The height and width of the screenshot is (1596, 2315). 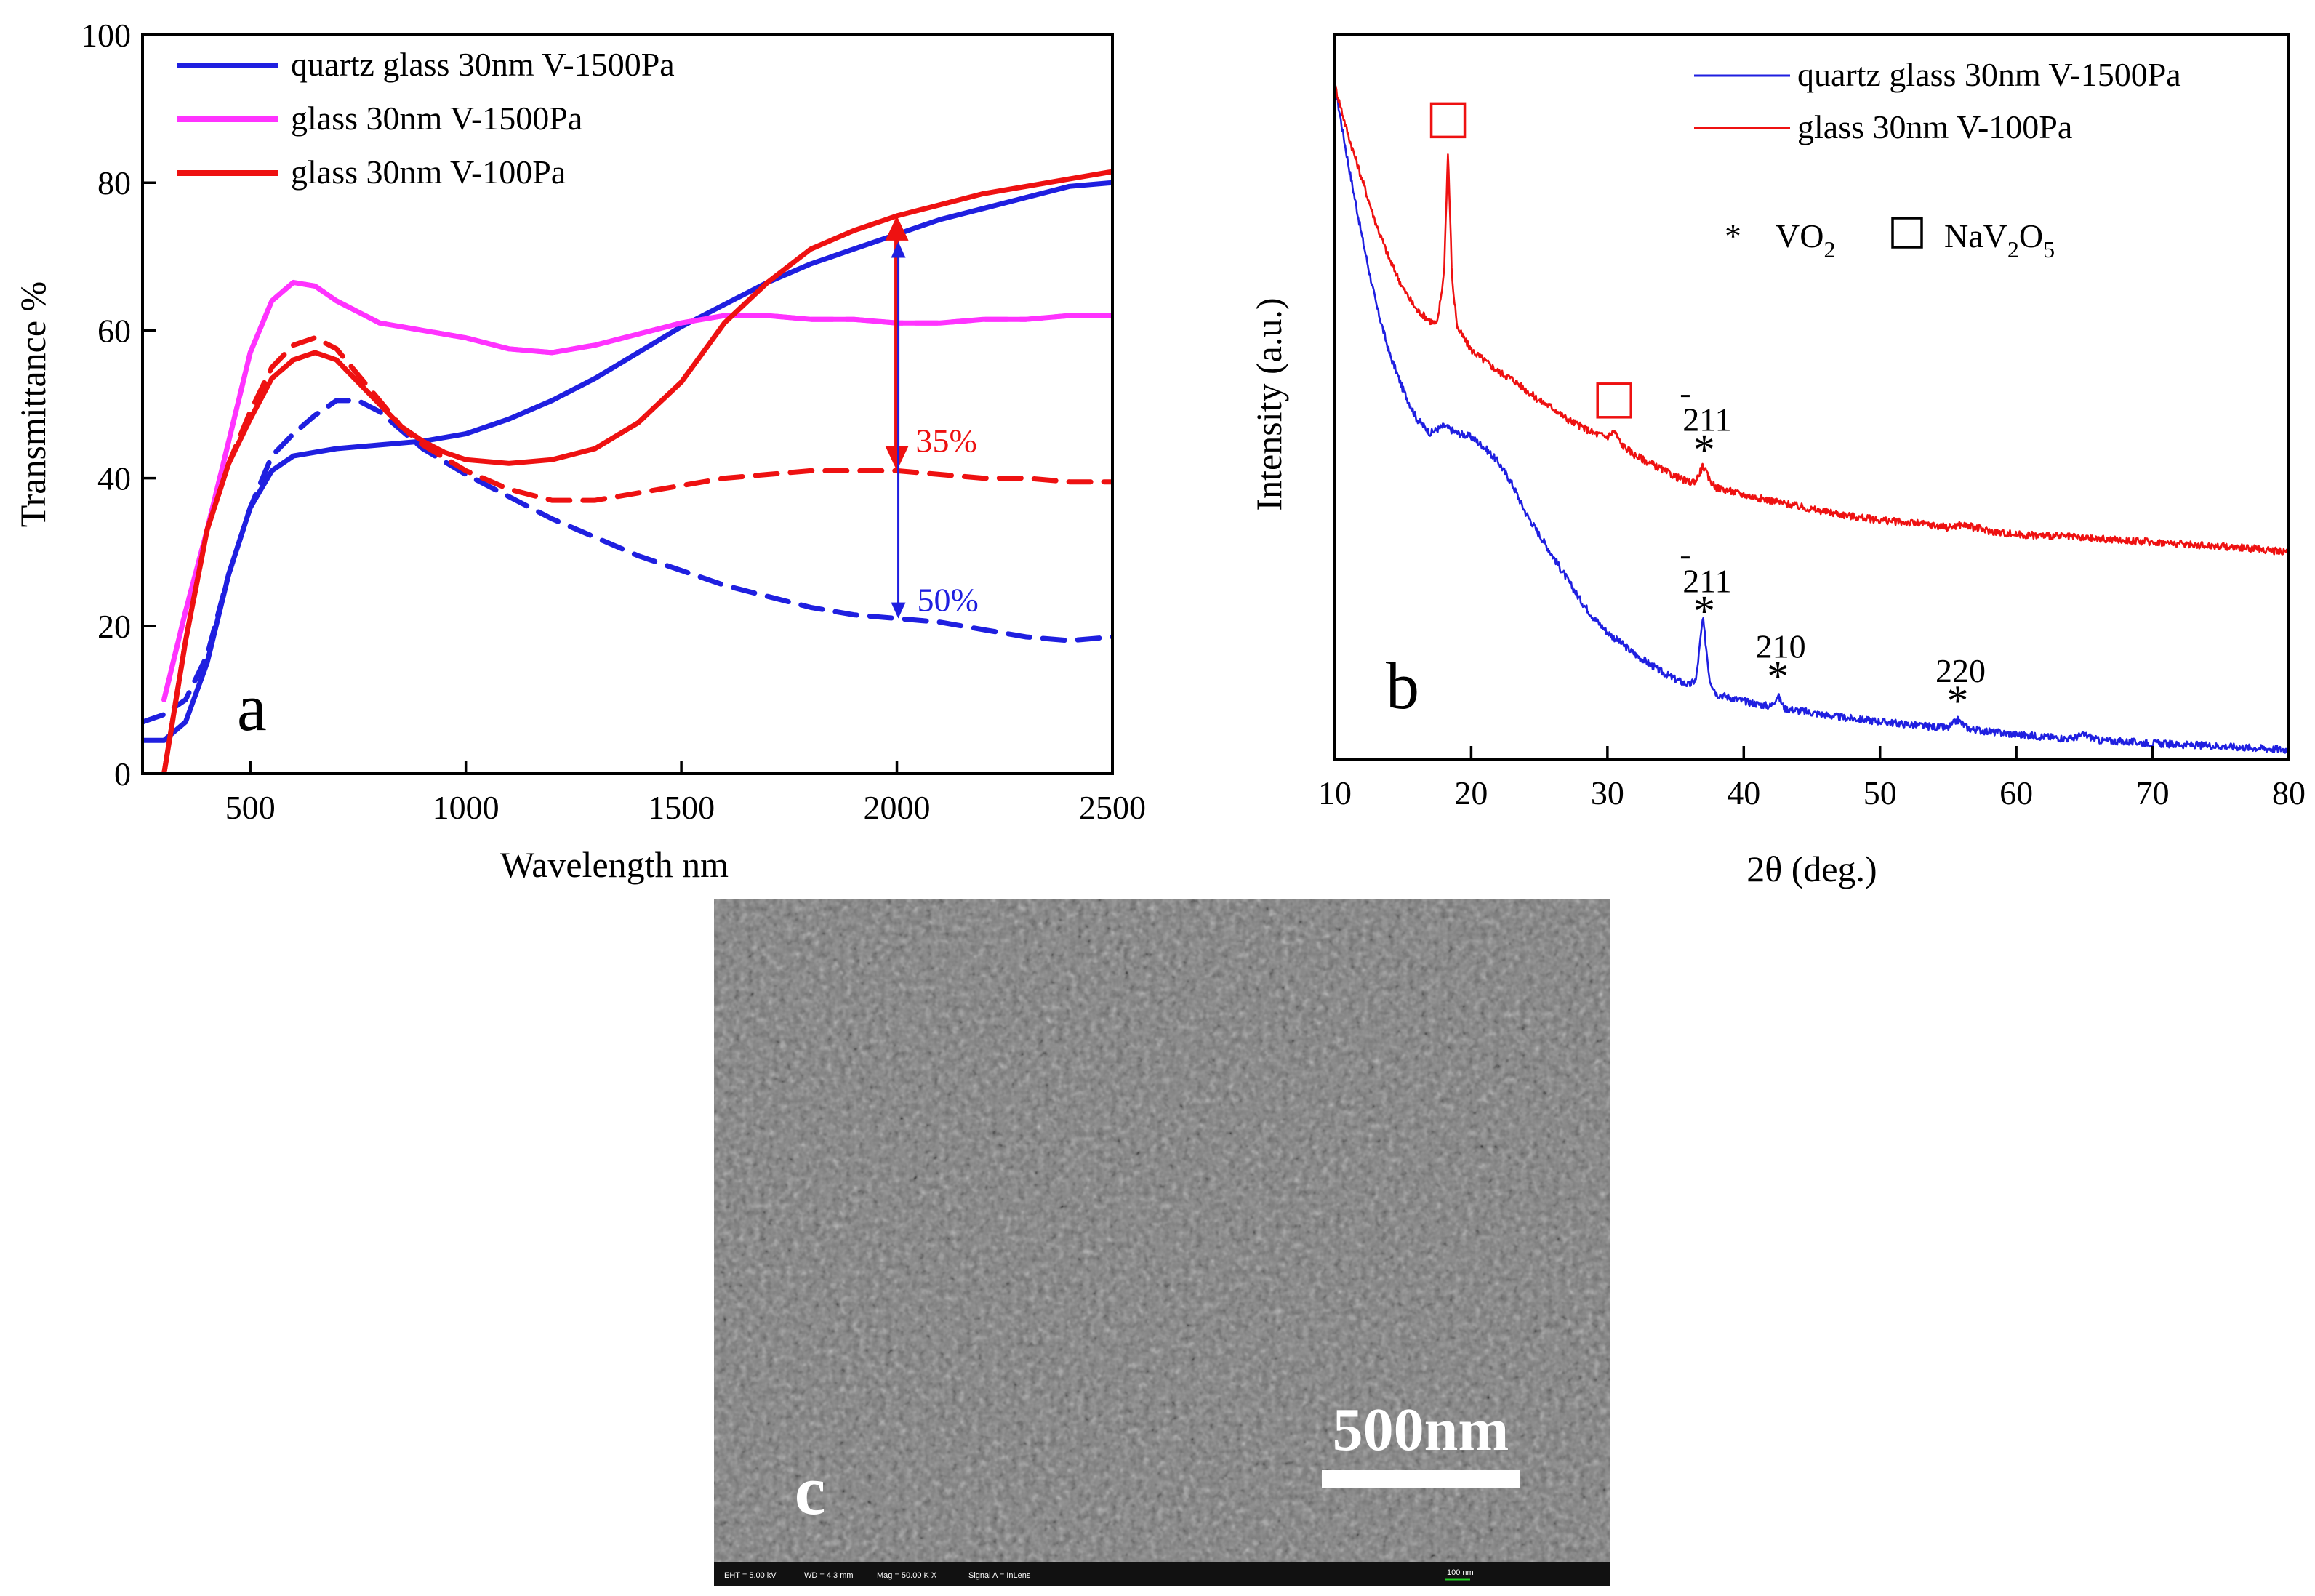 What do you see at coordinates (1335, 792) in the screenshot?
I see `panel-b-x-tick-label: 10` at bounding box center [1335, 792].